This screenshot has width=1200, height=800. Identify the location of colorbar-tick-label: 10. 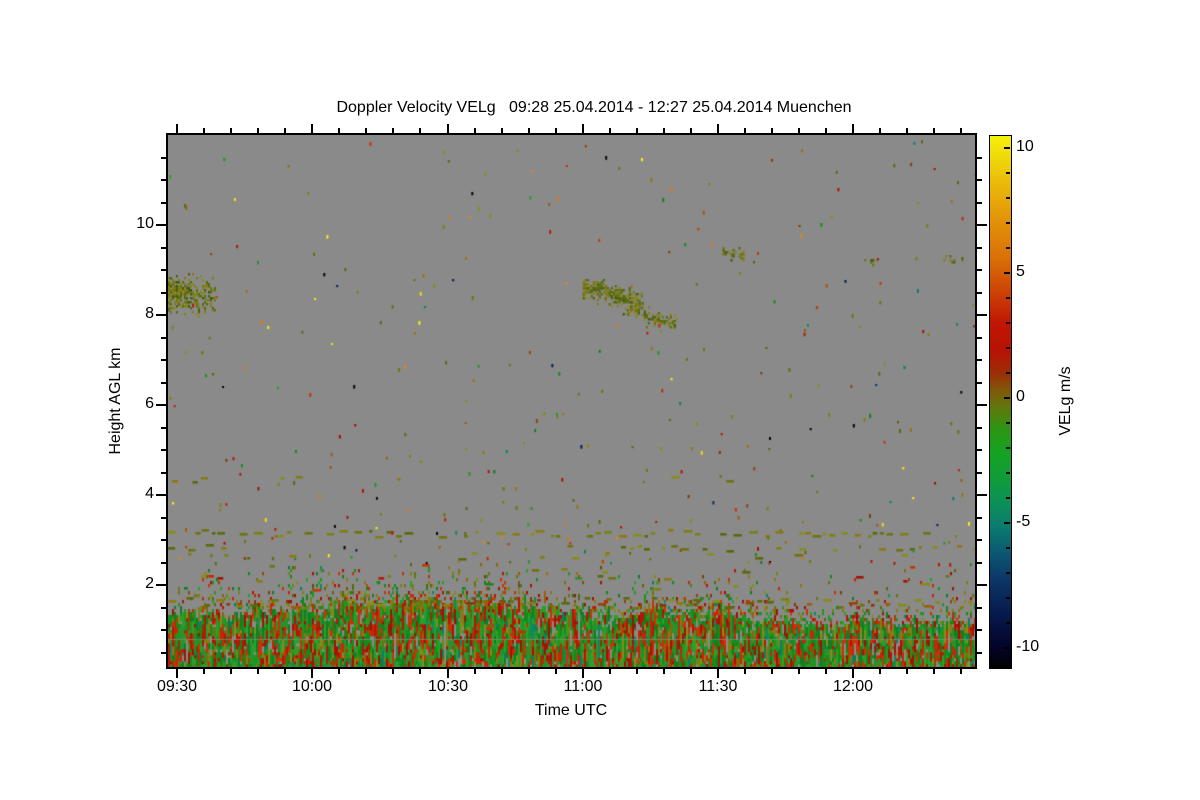
(1025, 146).